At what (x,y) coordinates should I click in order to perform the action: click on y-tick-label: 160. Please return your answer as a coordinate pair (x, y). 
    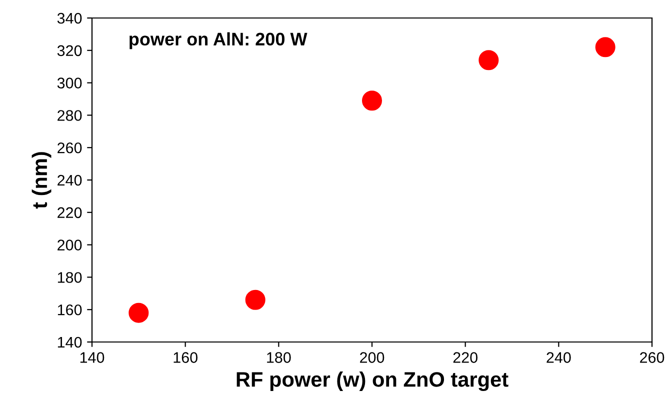
    Looking at the image, I should click on (70, 310).